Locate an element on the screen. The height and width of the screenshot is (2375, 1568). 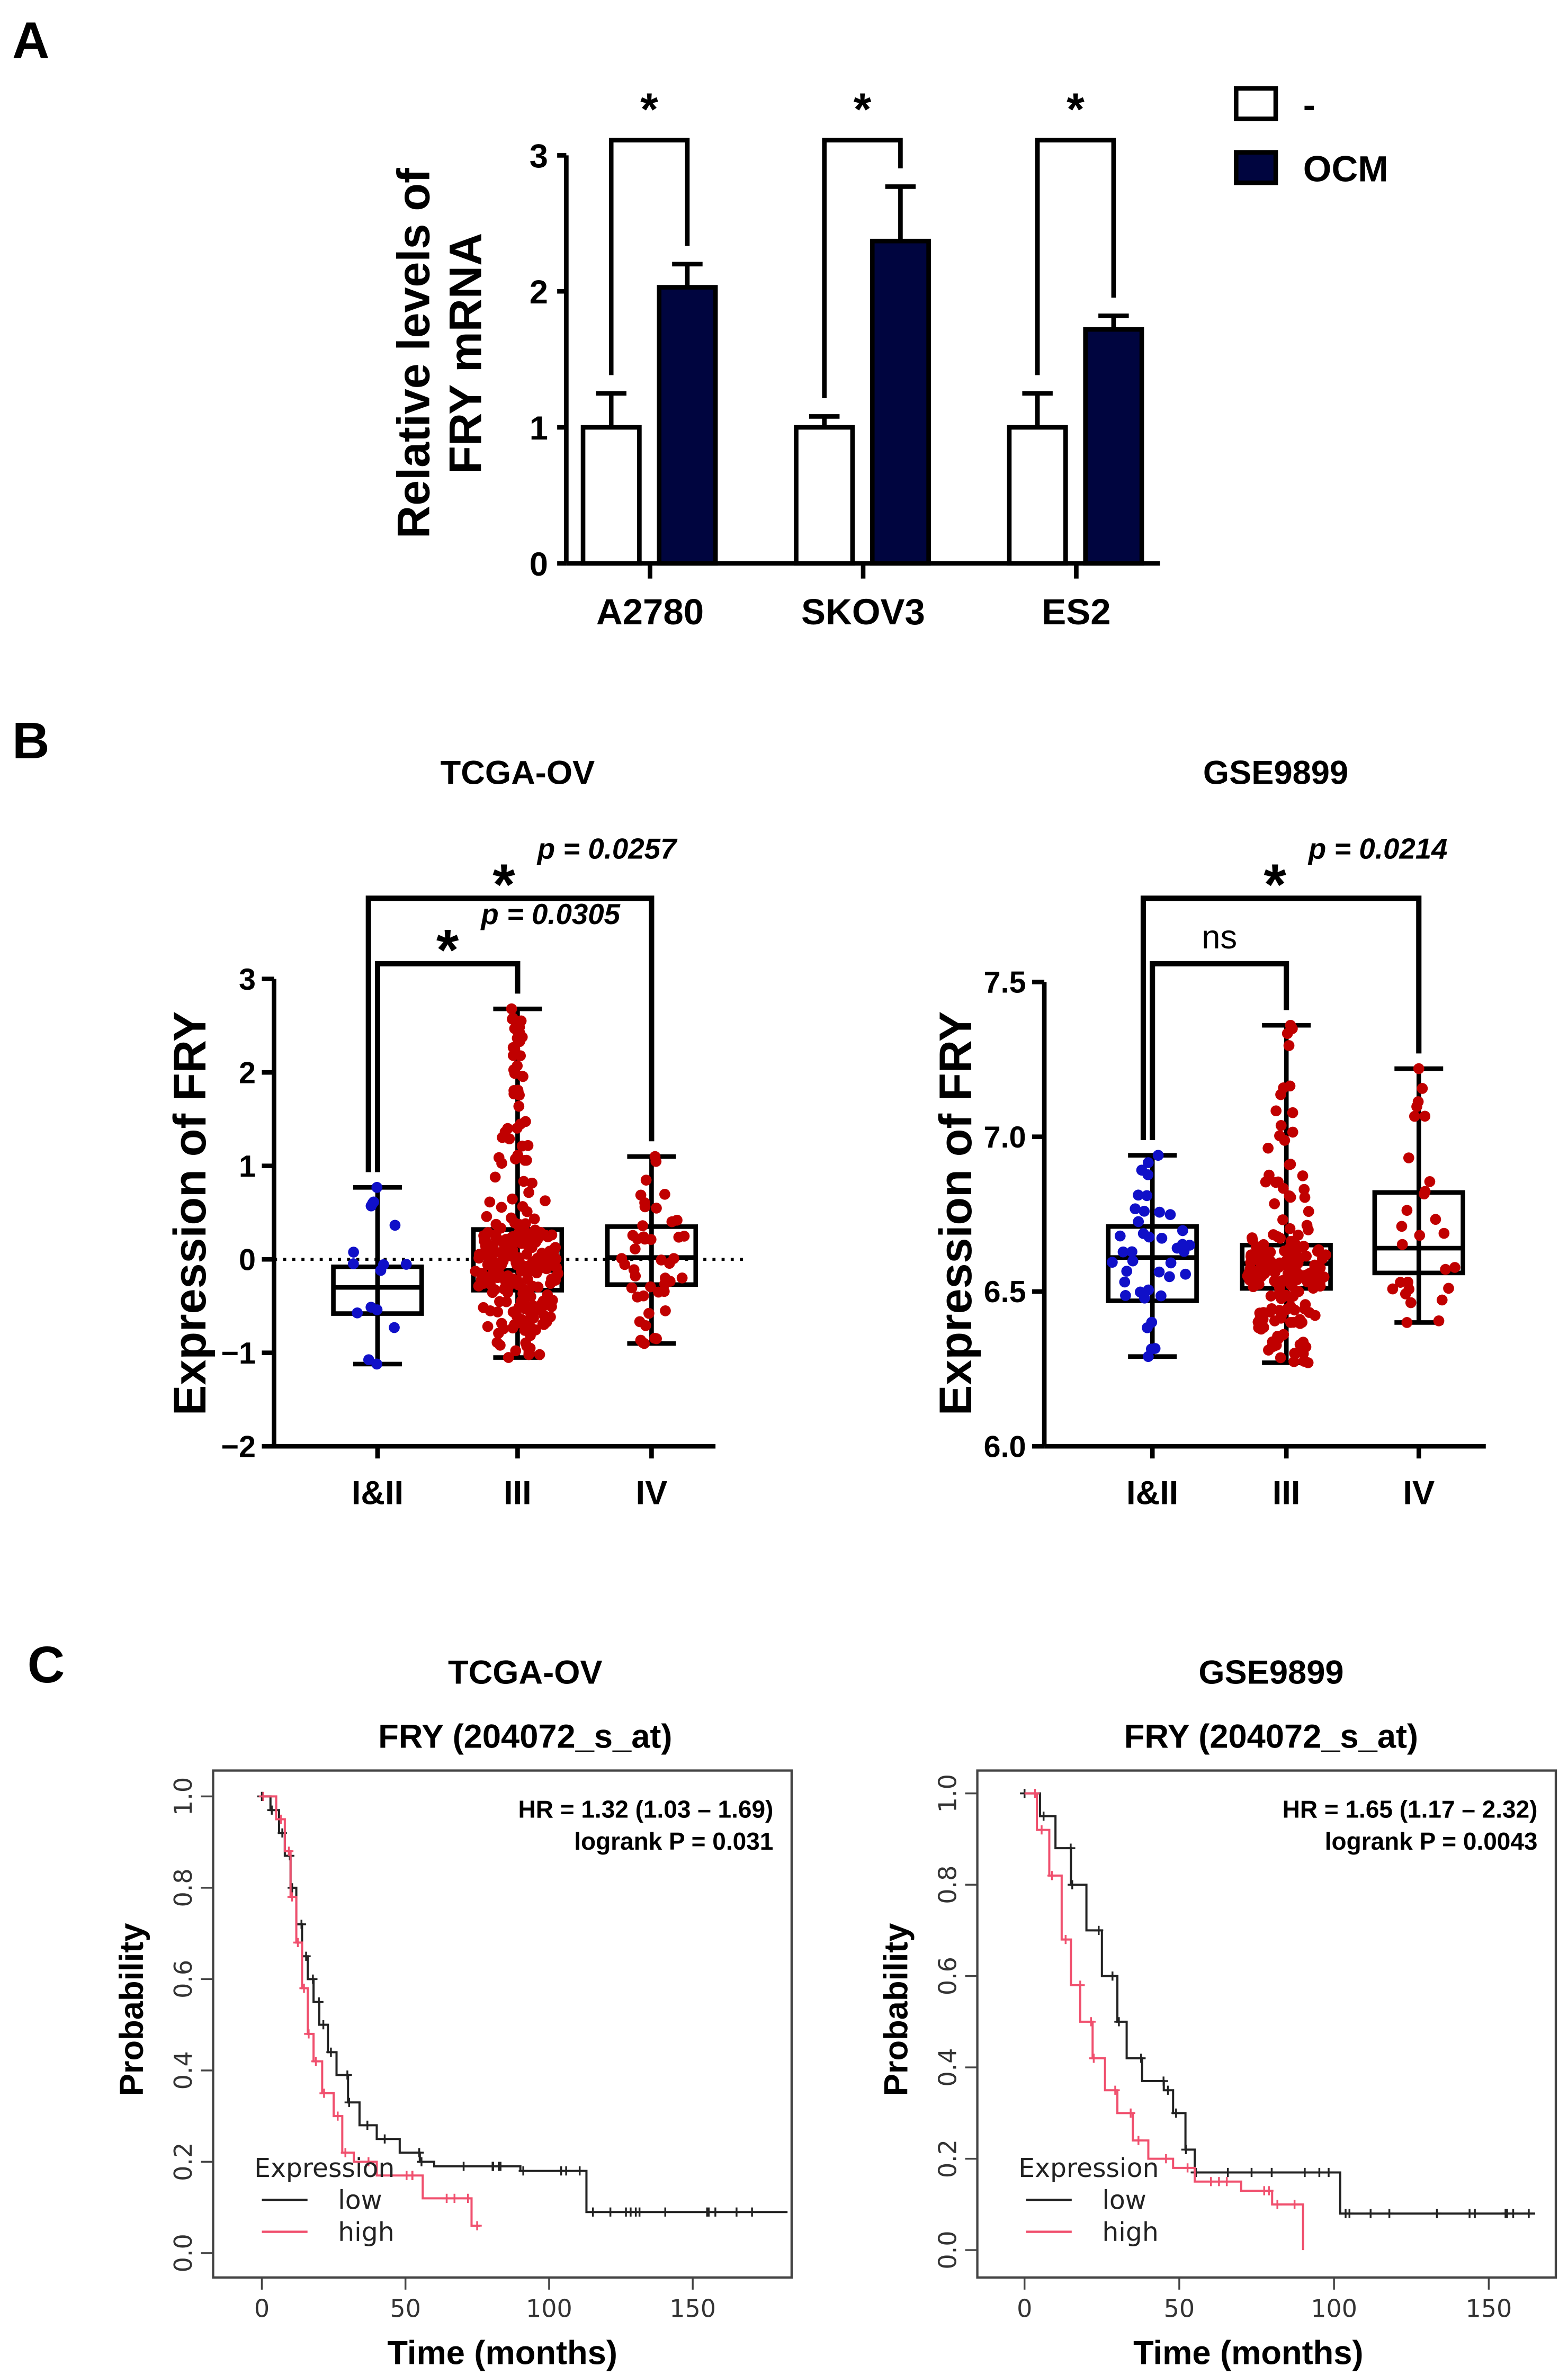
hr-annotation: HR = 1.32 (1.03 – 1.69) is located at coordinates (646, 1810).